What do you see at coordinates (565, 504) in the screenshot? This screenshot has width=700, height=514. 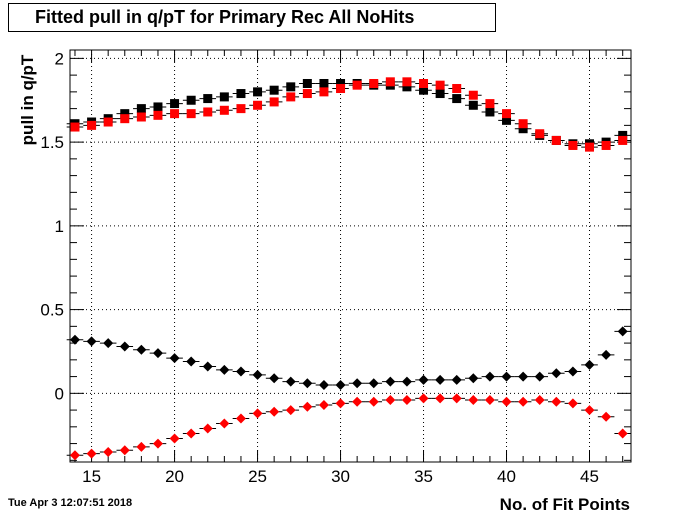 I see `x-axis-title: No. of Fit Points` at bounding box center [565, 504].